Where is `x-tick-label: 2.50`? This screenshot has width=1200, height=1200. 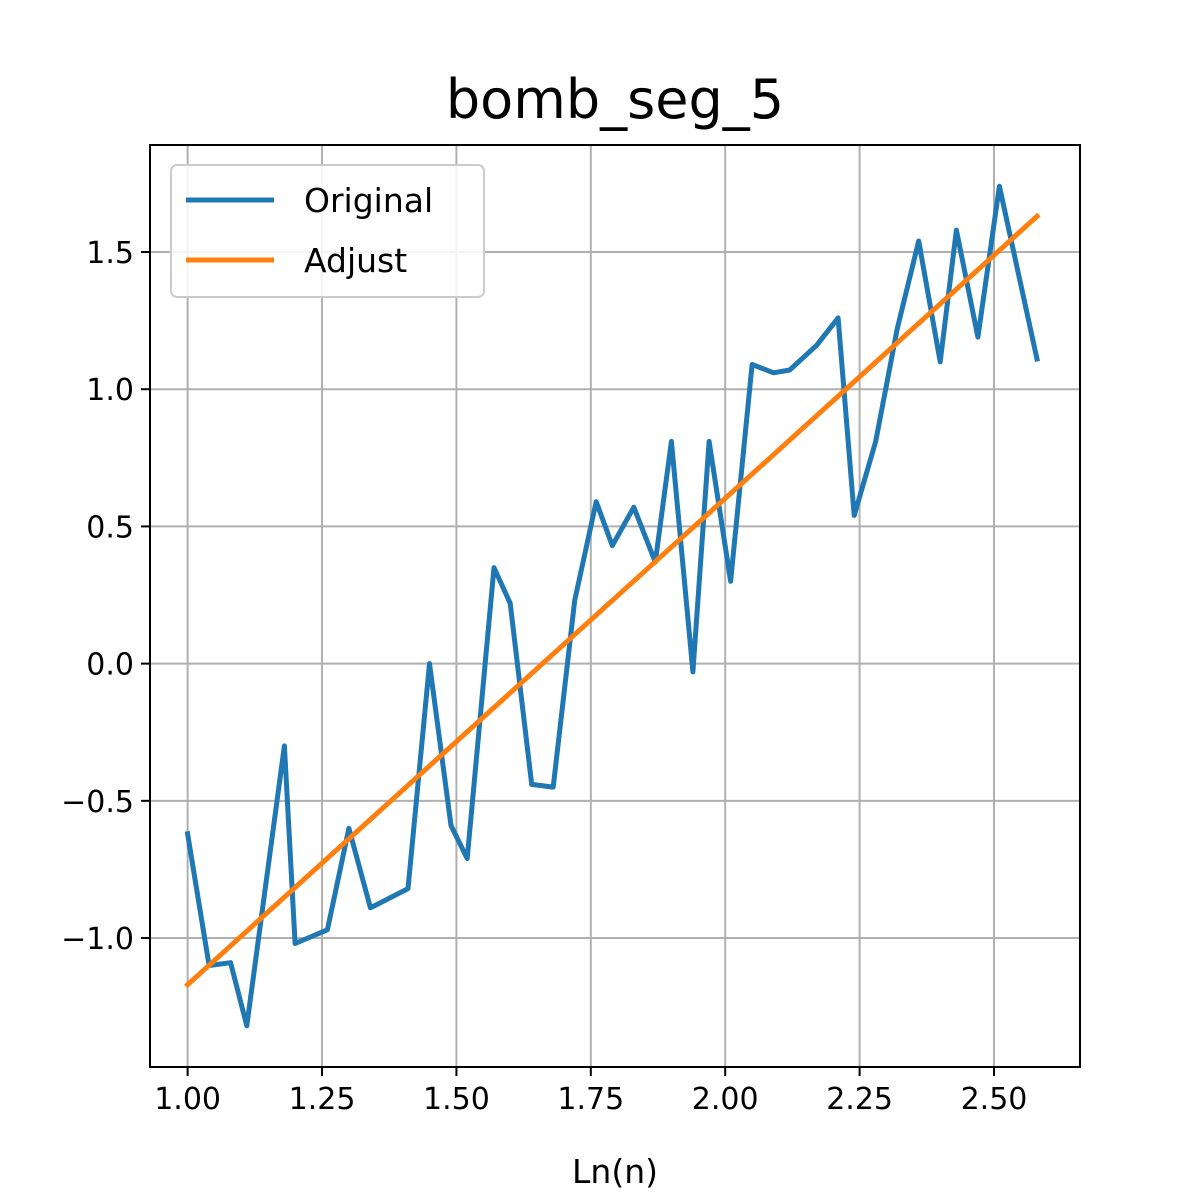
x-tick-label: 2.50 is located at coordinates (994, 1099).